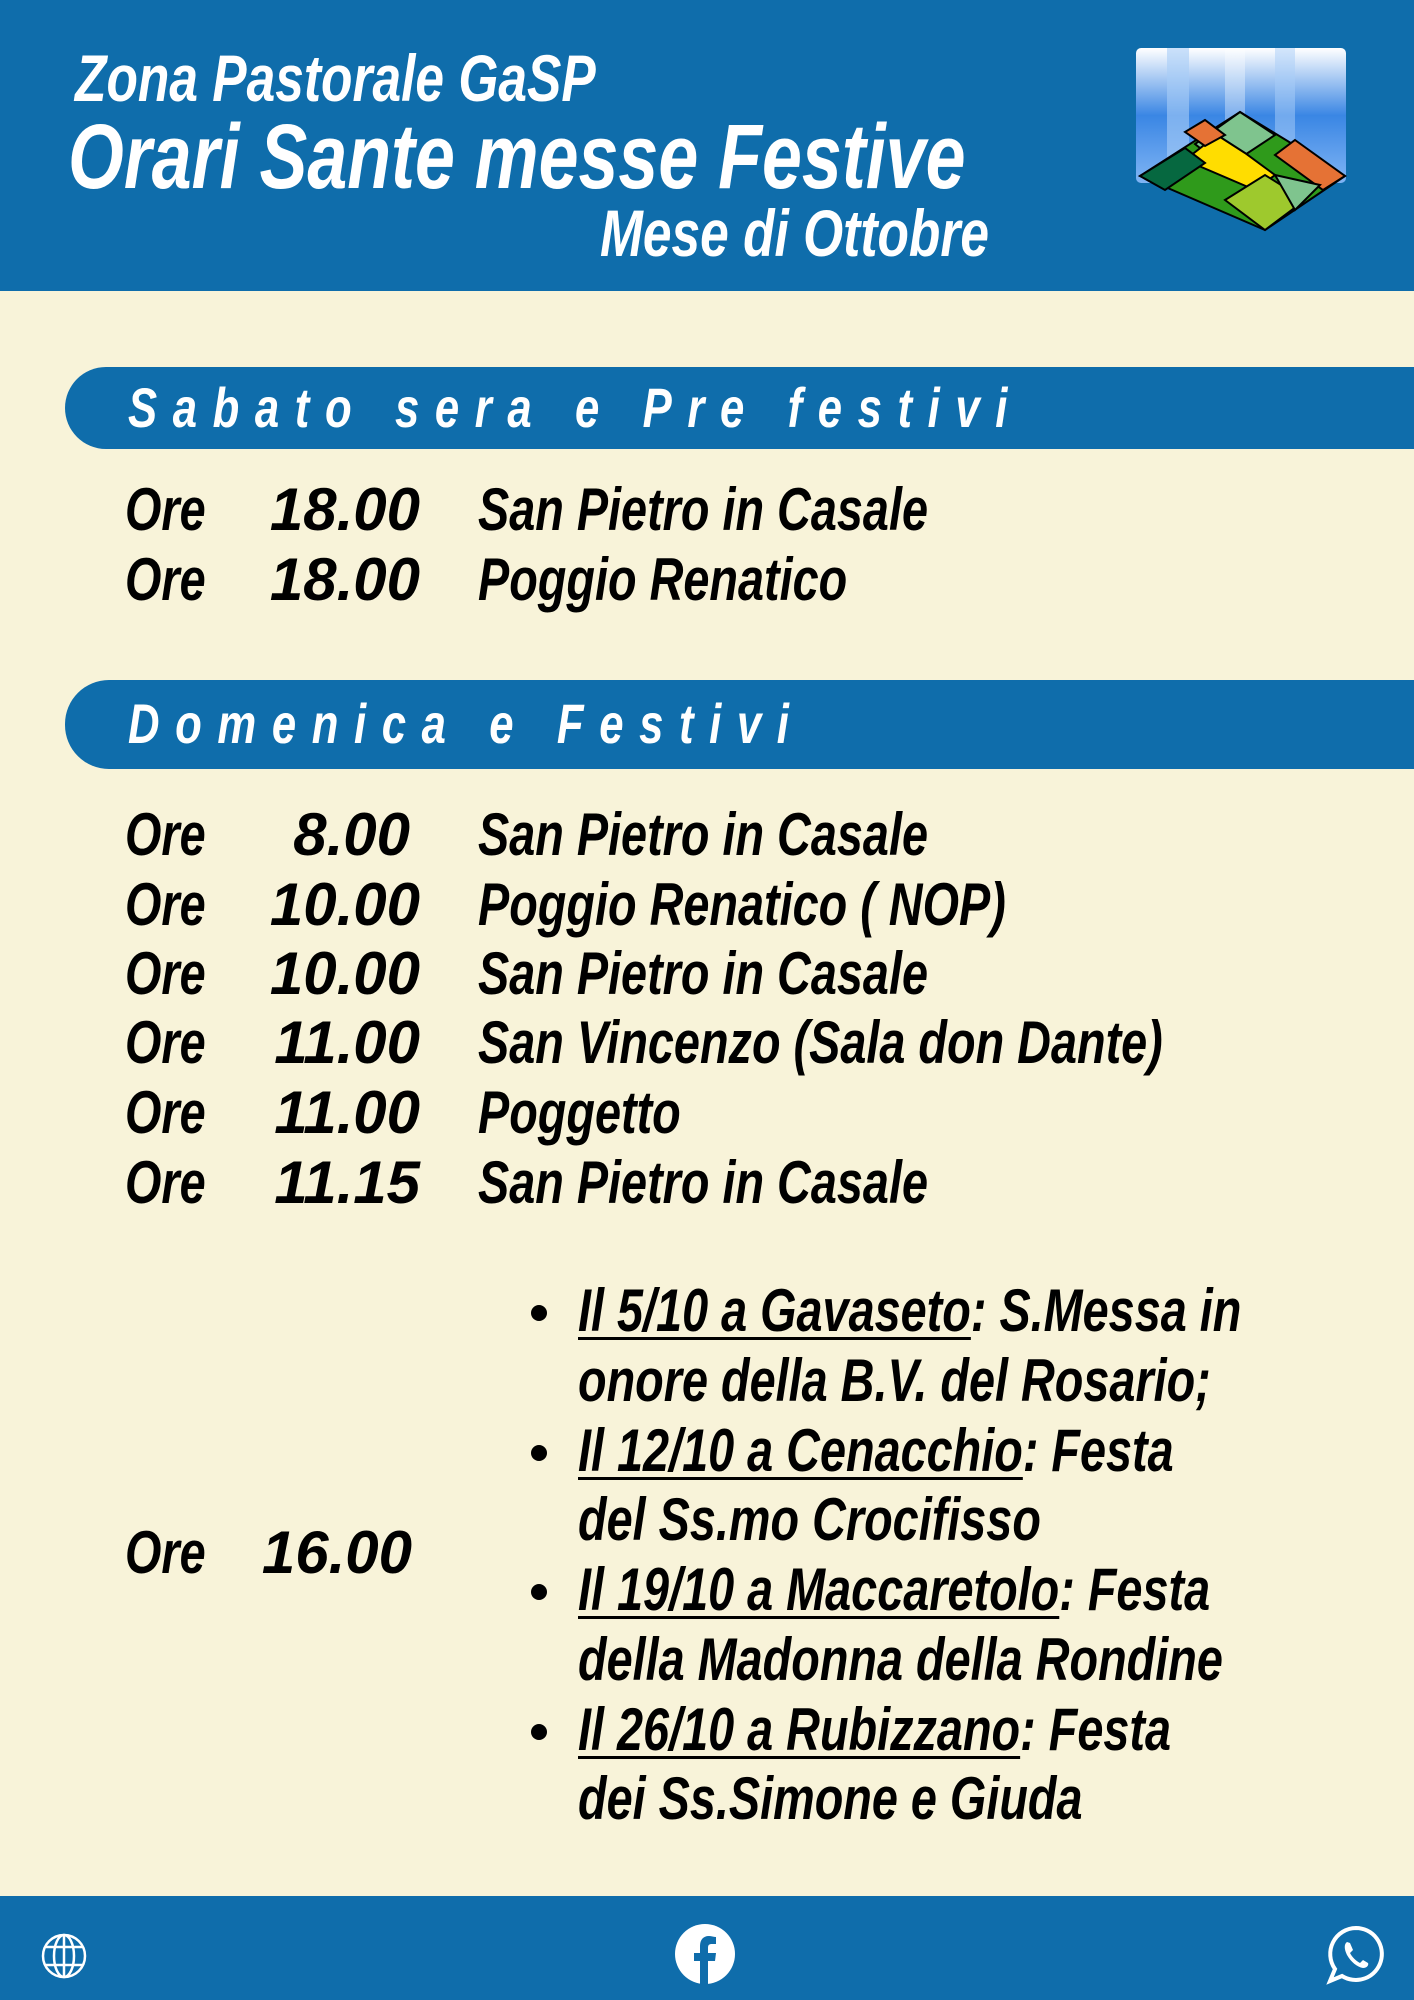 This screenshot has height=2000, width=1414. Describe the element at coordinates (335, 78) in the screenshot. I see `zone-title: Zona Pastorale GaSP` at that location.